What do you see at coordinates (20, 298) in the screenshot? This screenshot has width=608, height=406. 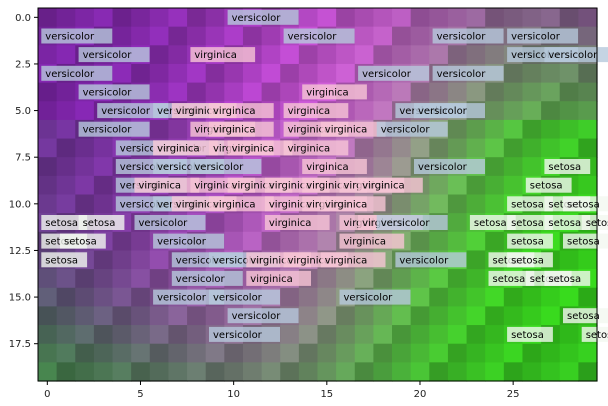 I see `y-tick-label: 15.0` at bounding box center [20, 298].